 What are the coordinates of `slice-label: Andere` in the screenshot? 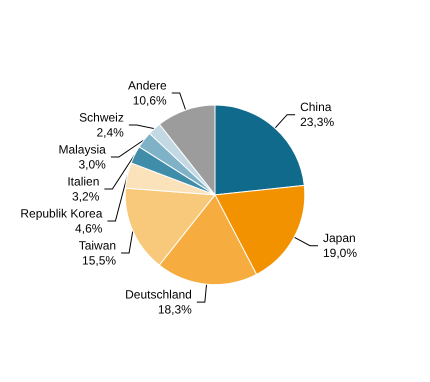 It's located at (148, 85).